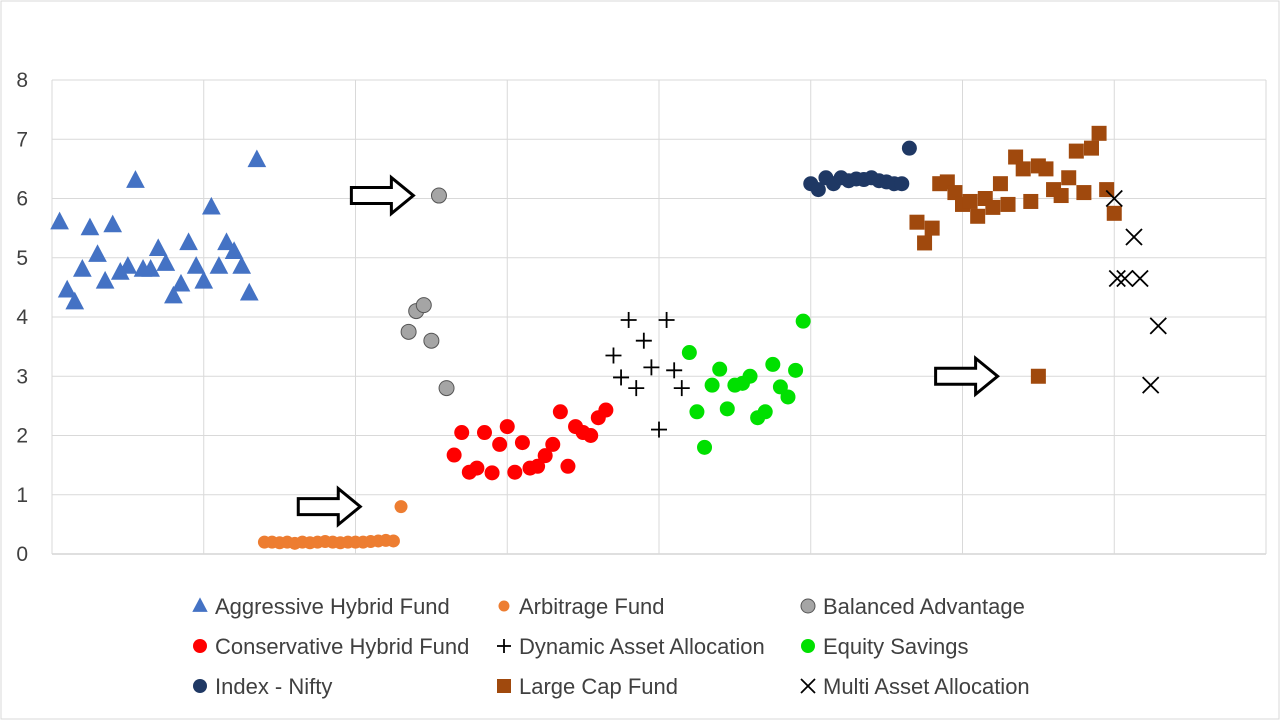 The width and height of the screenshot is (1280, 725). Describe the element at coordinates (22, 495) in the screenshot. I see `y-tick-label: 1` at that location.